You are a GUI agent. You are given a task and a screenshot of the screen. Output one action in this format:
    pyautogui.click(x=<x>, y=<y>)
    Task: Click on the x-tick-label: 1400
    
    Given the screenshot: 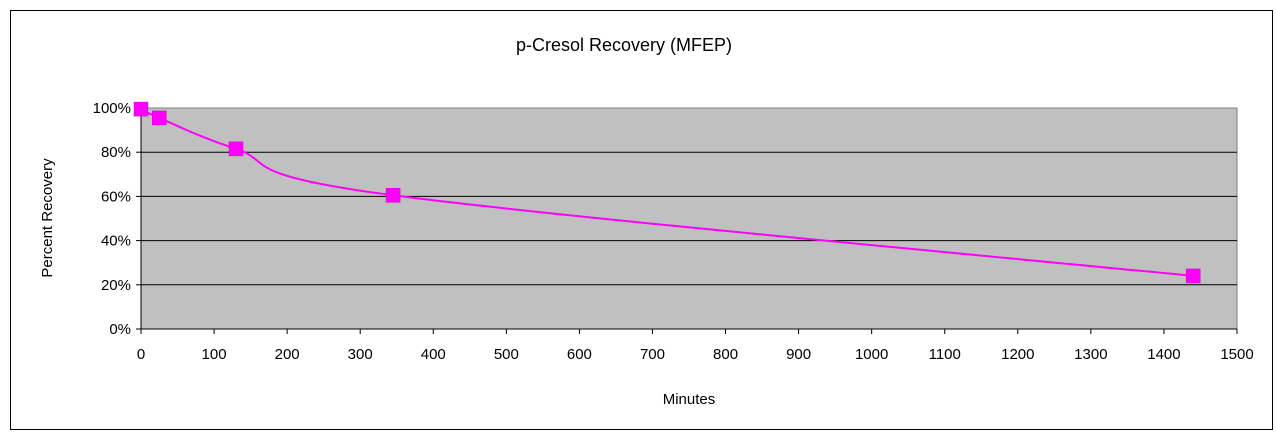 What is the action you would take?
    pyautogui.click(x=1163, y=354)
    